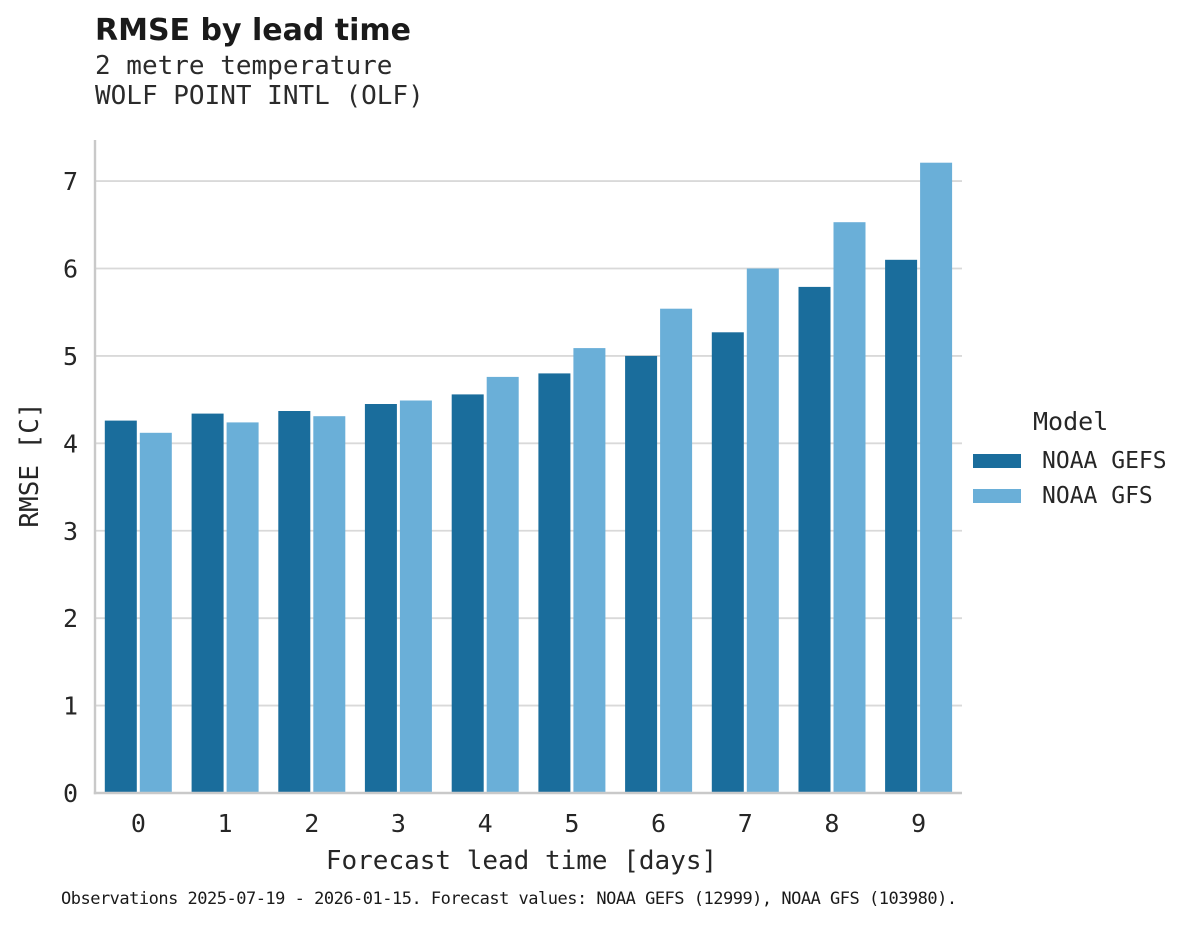 The height and width of the screenshot is (928, 1195). Describe the element at coordinates (1104, 461) in the screenshot. I see `legend-label-noaa-gefs: NOAA GEFS` at that location.